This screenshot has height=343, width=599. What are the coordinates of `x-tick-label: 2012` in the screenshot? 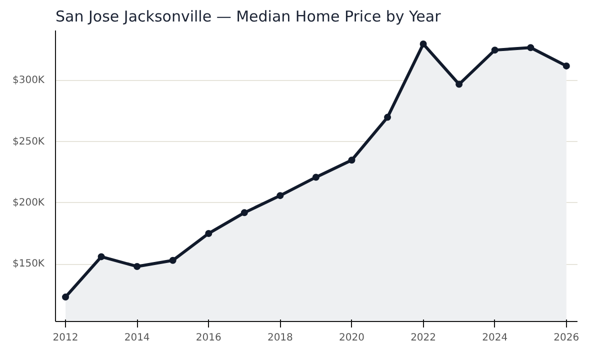 It's located at (65, 337).